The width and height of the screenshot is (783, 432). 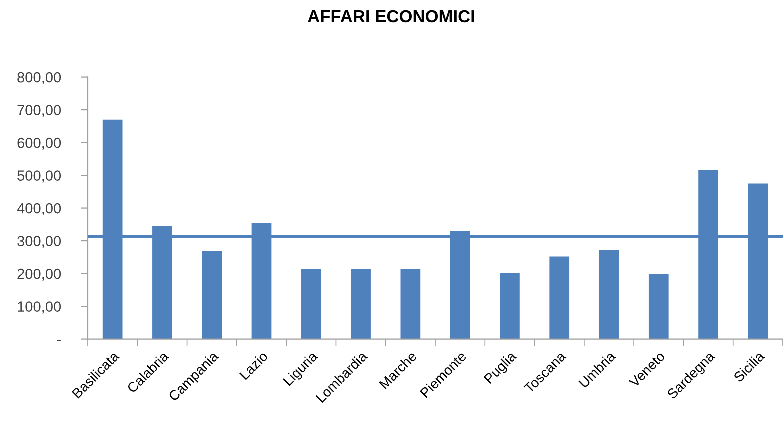 What do you see at coordinates (40, 176) in the screenshot?
I see `y-tick-label: 500,00` at bounding box center [40, 176].